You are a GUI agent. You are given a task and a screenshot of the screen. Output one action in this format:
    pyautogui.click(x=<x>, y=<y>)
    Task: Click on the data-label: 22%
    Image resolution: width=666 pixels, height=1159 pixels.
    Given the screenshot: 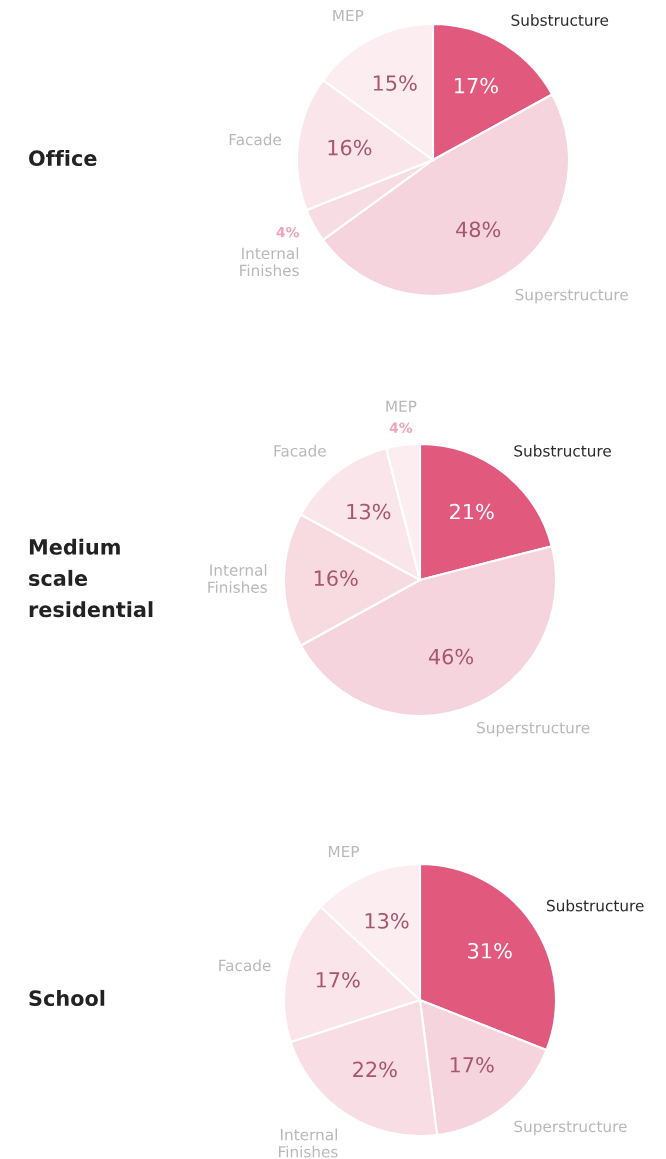 What is the action you would take?
    pyautogui.click(x=375, y=1069)
    